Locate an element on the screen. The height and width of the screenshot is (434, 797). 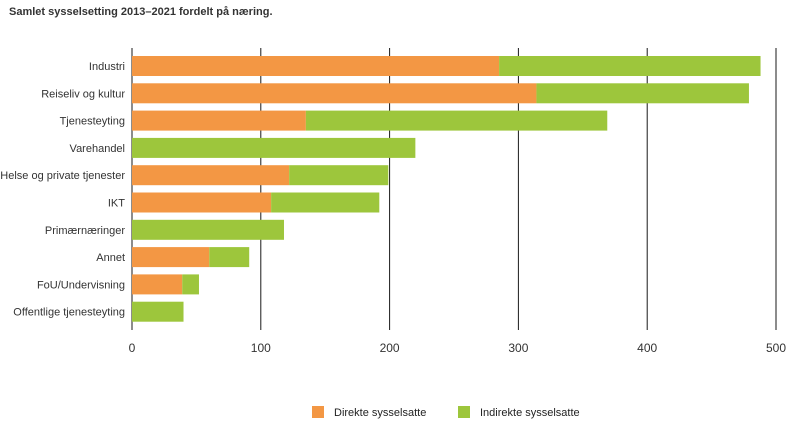
category-label: Industri is located at coordinates (107, 67).